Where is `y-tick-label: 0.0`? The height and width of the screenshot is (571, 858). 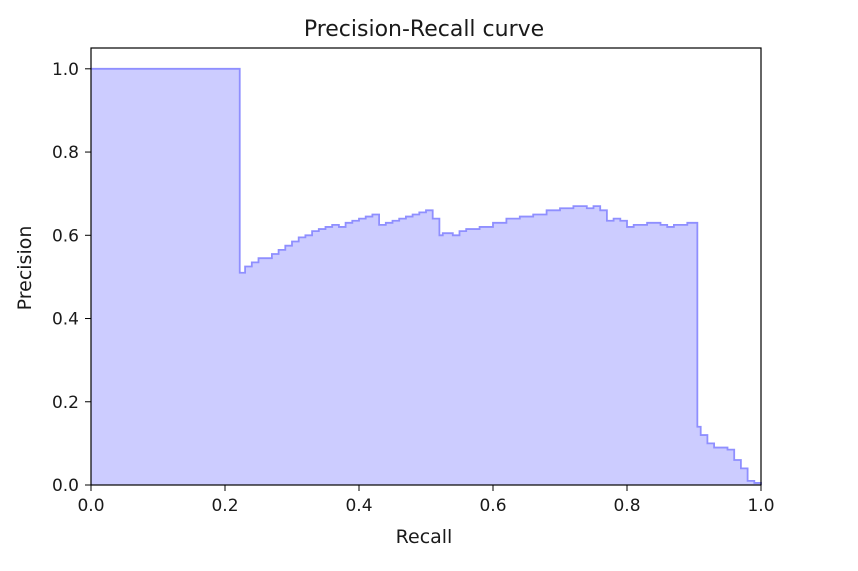 y-tick-label: 0.0 is located at coordinates (65, 486).